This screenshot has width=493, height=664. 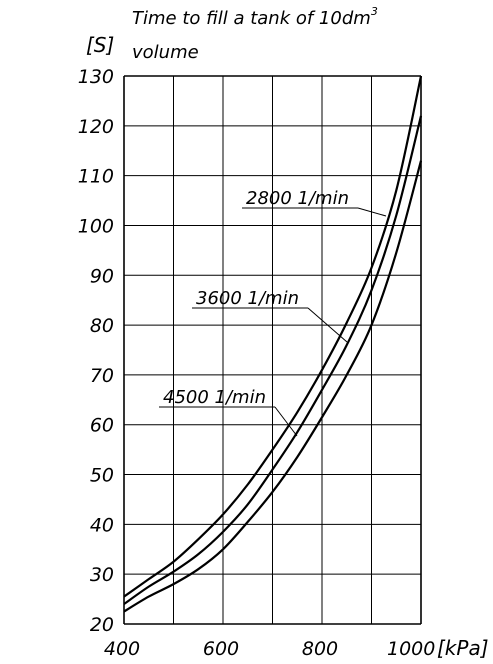 I want to click on x-tick-label: 600, so click(x=221, y=649).